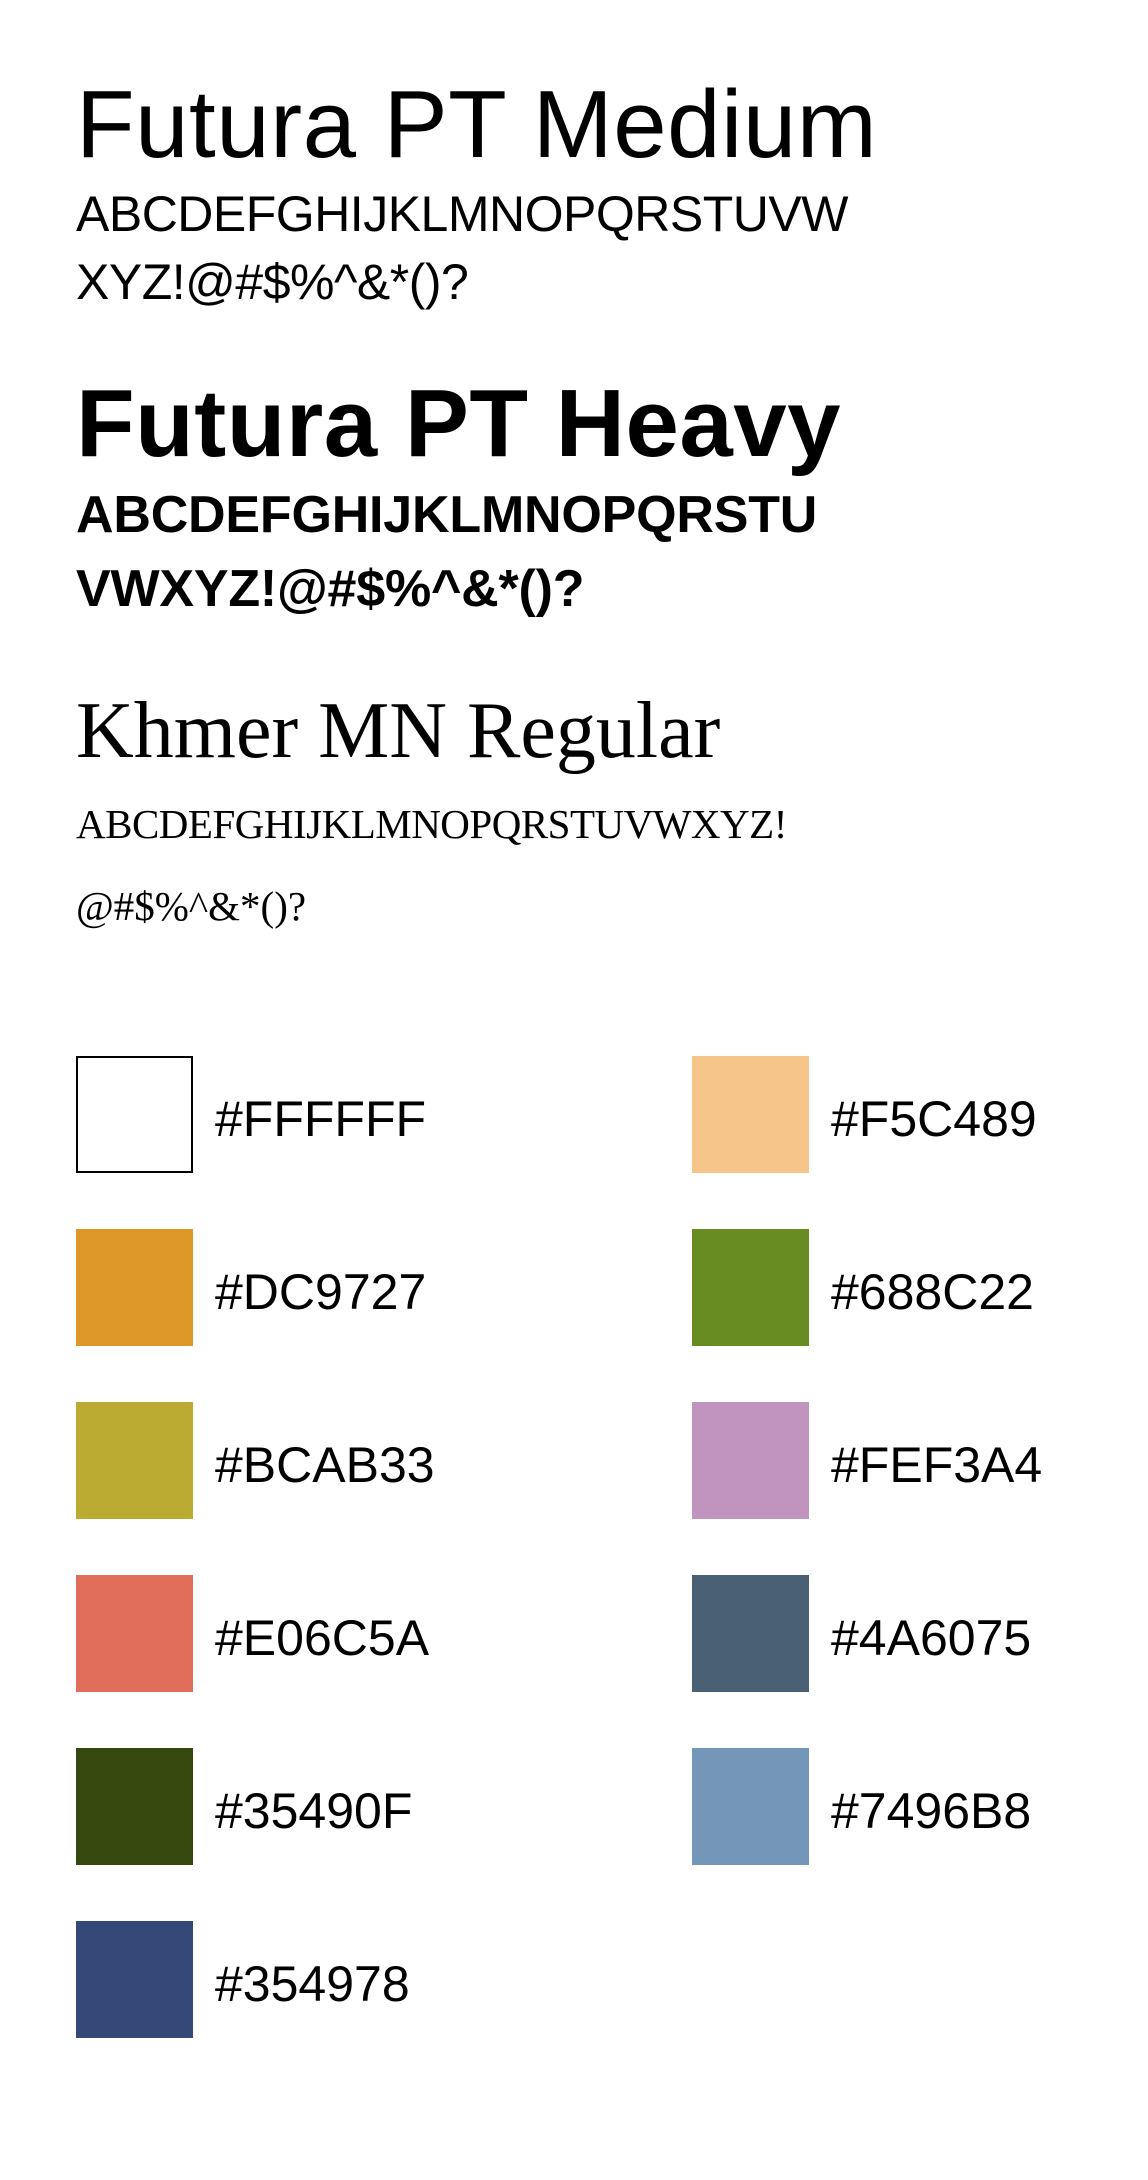 The image size is (1148, 2180). I want to click on swatch-hex-label: #FFFFFF, so click(321, 1118).